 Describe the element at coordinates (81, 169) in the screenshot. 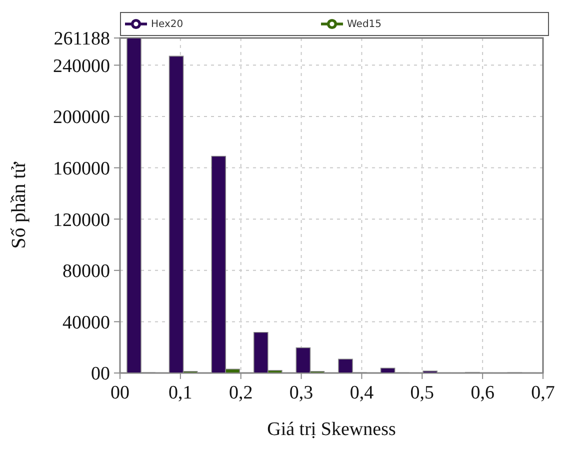

I see `y-tick-label: 160000` at that location.